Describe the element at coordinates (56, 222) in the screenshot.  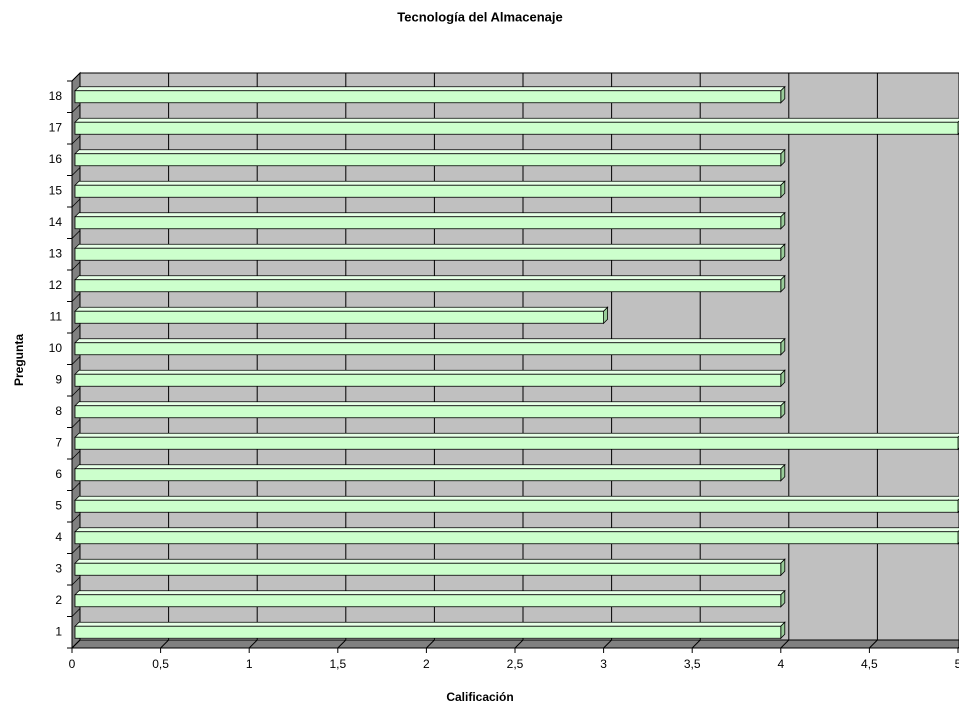
I see `y-tick-label: 14` at that location.